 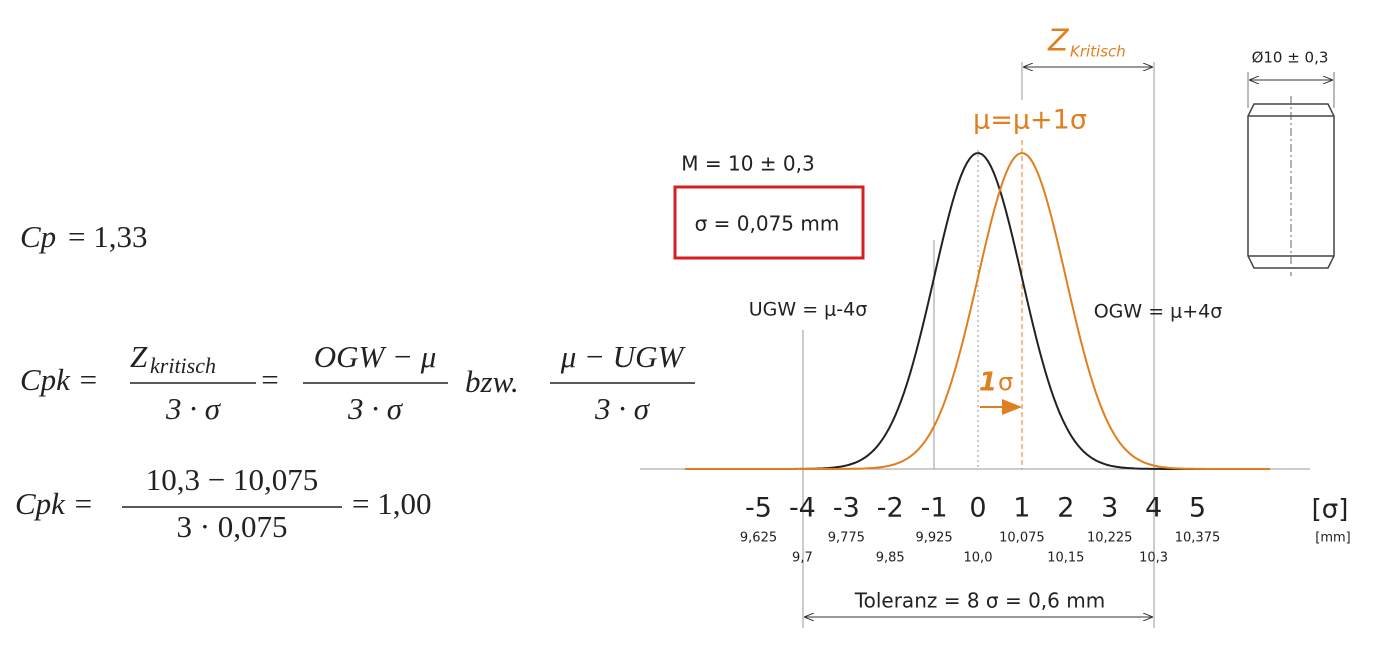 What do you see at coordinates (1330, 510) in the screenshot?
I see `sigma-unit: [σ]` at bounding box center [1330, 510].